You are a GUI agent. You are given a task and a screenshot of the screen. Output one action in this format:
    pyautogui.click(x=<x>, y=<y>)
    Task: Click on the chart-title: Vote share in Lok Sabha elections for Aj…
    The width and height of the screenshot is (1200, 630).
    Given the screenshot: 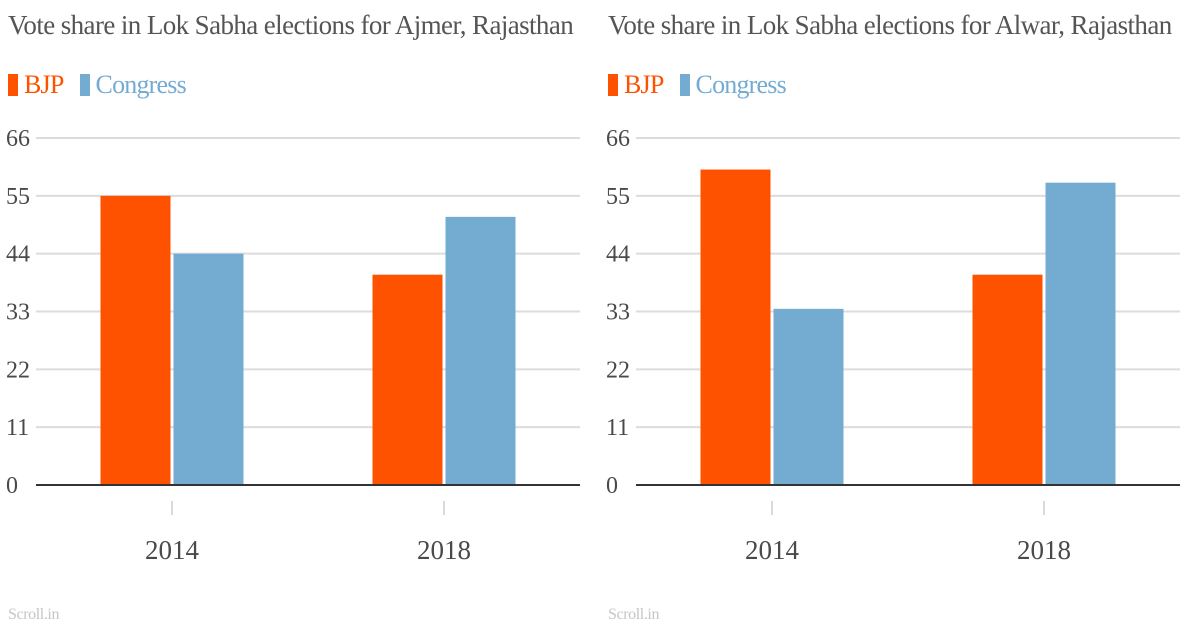 What is the action you would take?
    pyautogui.click(x=291, y=25)
    